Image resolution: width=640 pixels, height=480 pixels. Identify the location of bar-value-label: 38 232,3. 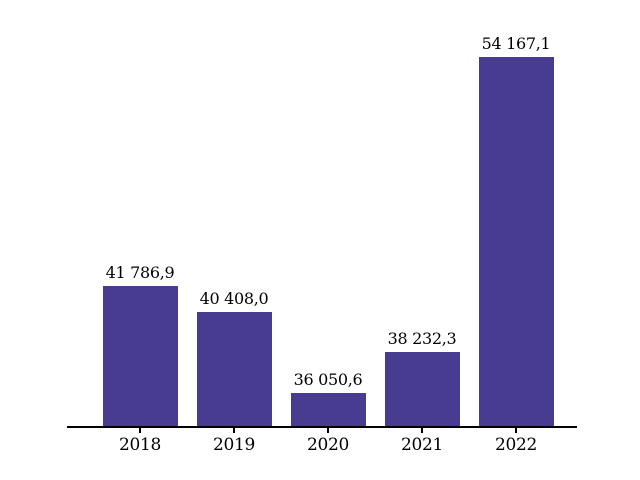
(422, 338).